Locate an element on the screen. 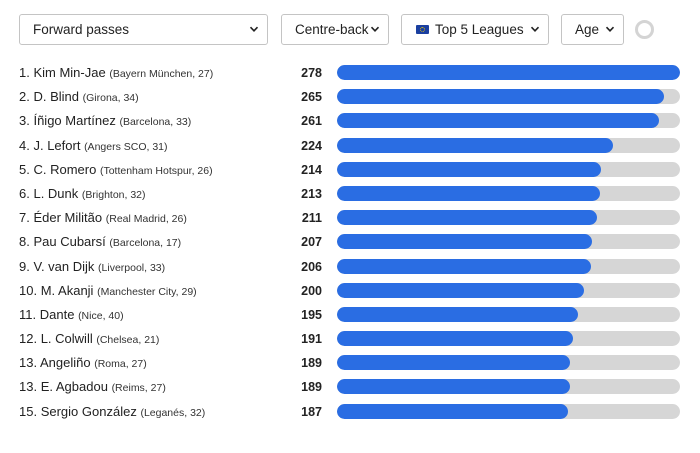 This screenshot has width=700, height=453. data-label: 261 is located at coordinates (311, 121).